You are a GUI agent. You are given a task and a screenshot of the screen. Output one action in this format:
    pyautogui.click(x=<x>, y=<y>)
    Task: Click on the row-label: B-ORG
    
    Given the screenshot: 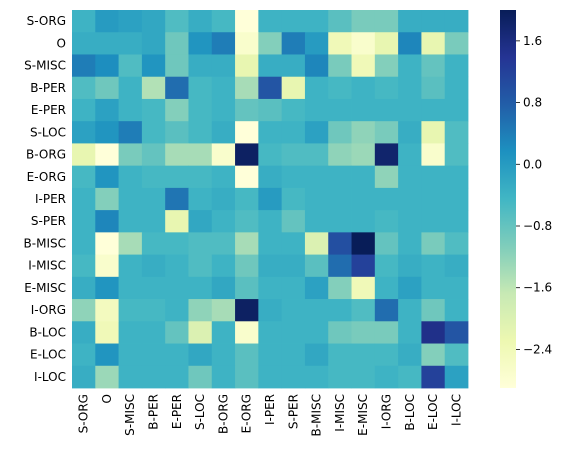 What is the action you would take?
    pyautogui.click(x=46, y=155)
    